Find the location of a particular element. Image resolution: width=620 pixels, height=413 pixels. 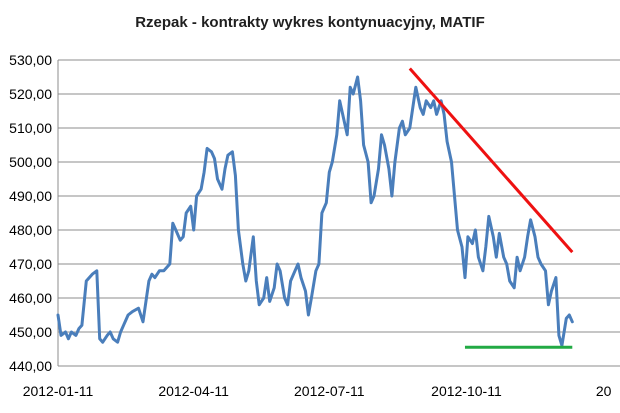

y-tick-label: 460,00 is located at coordinates (30, 298).